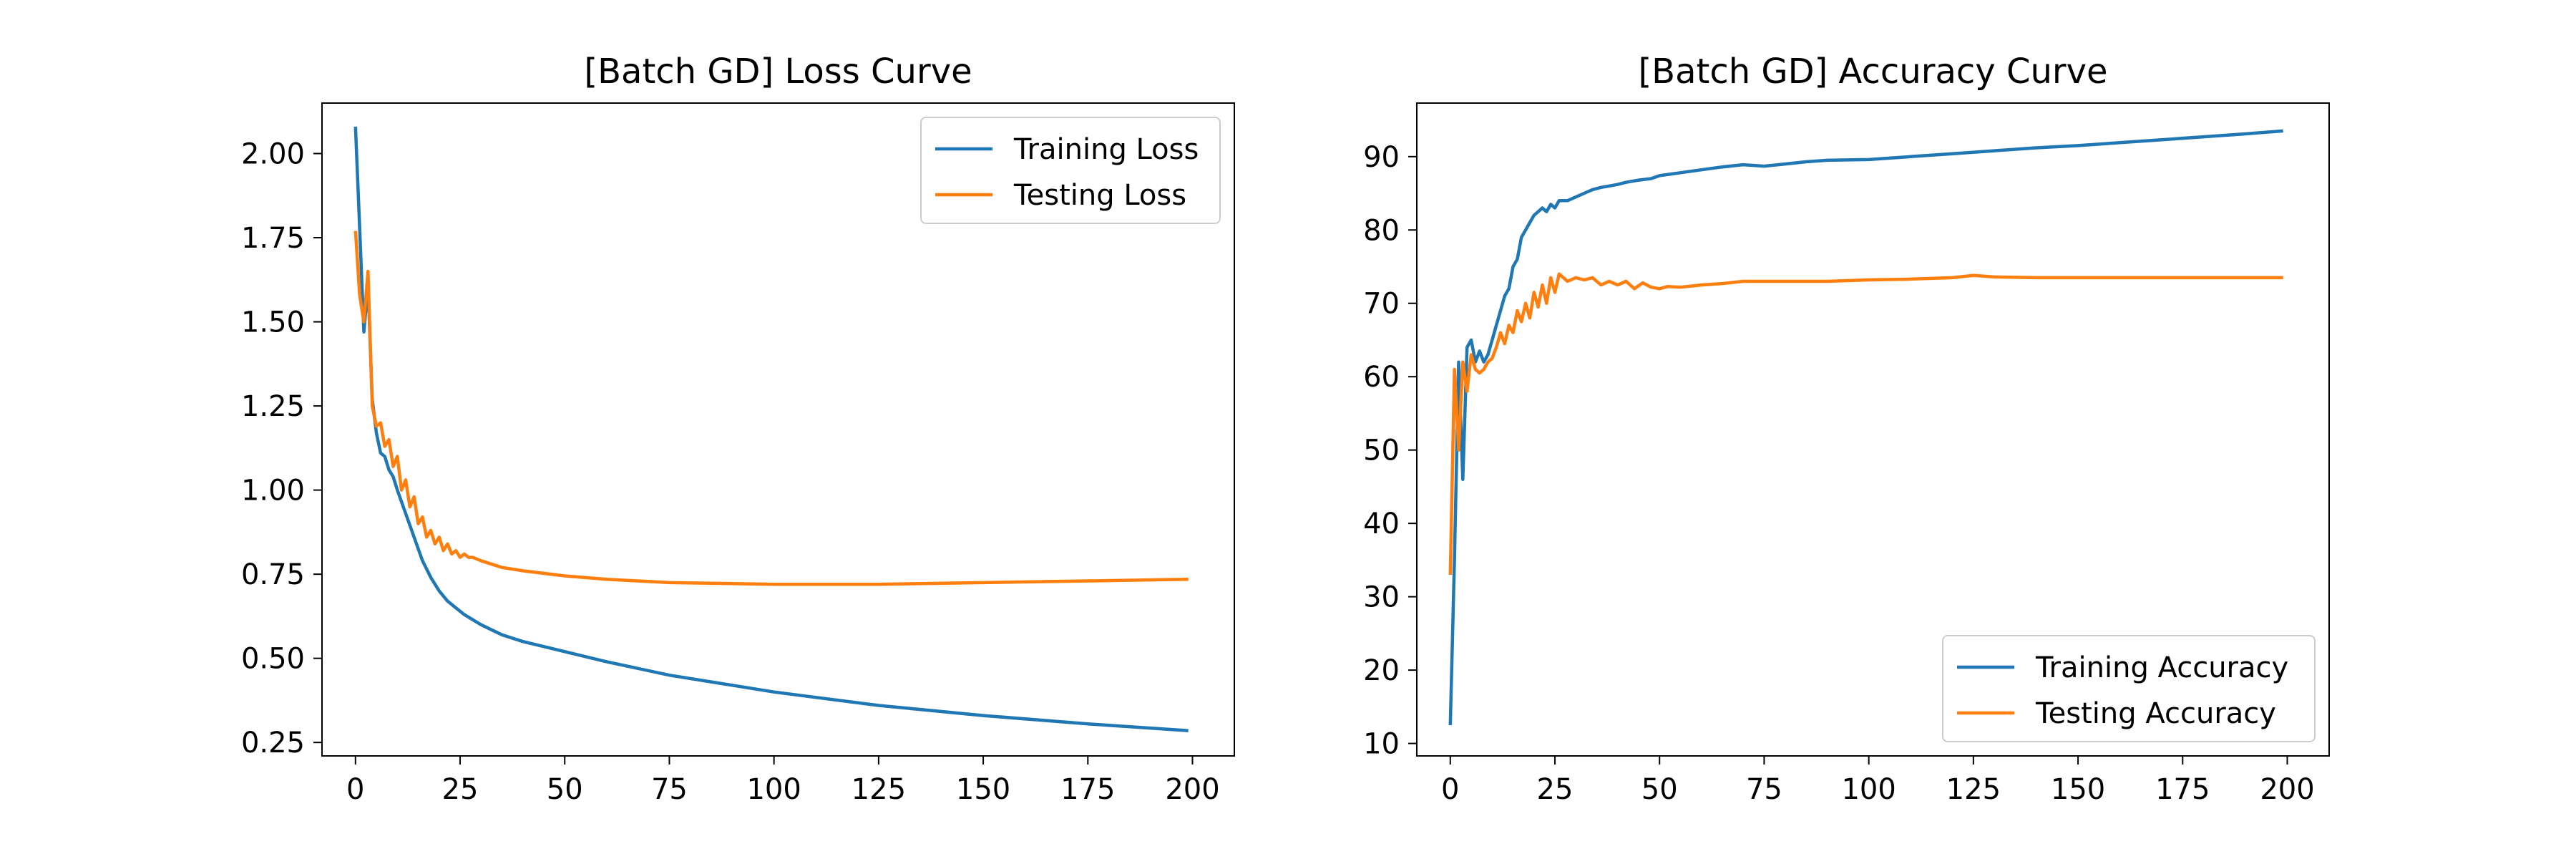  What do you see at coordinates (355, 789) in the screenshot?
I see `loss-chart-x-tick-label: 0` at bounding box center [355, 789].